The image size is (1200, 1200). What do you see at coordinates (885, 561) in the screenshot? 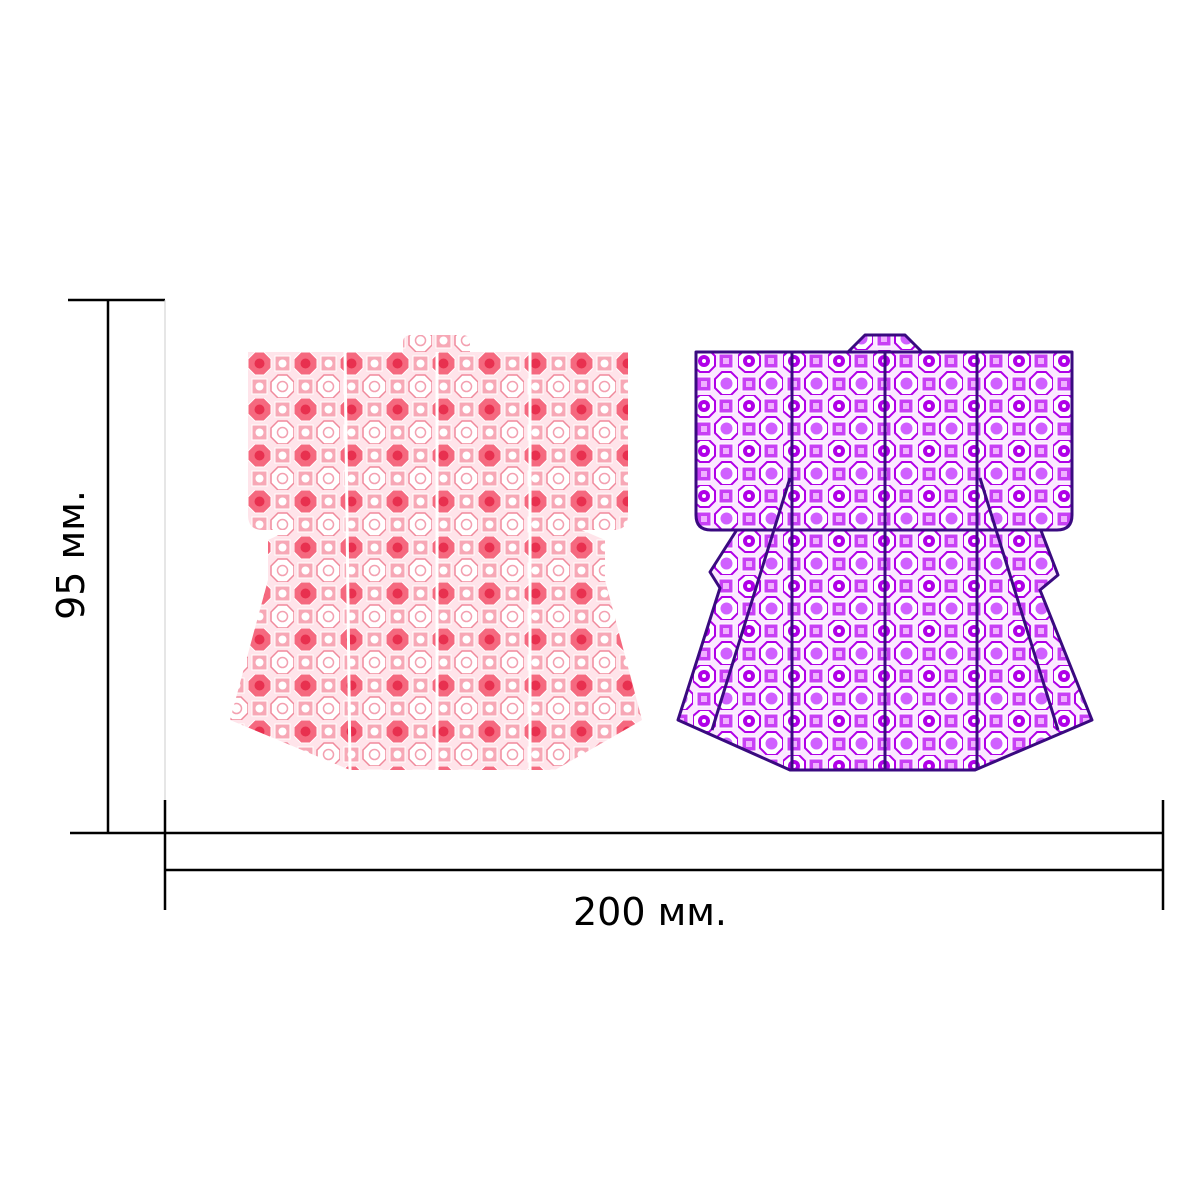
I see `purple-kimono-seams` at bounding box center [885, 561].